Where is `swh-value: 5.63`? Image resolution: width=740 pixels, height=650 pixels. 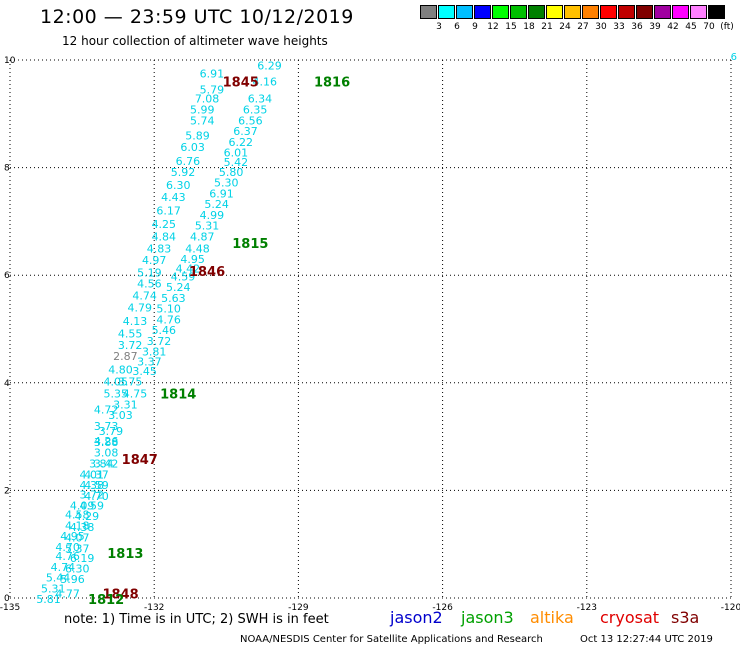
swh-value: 5.63 is located at coordinates (173, 298).